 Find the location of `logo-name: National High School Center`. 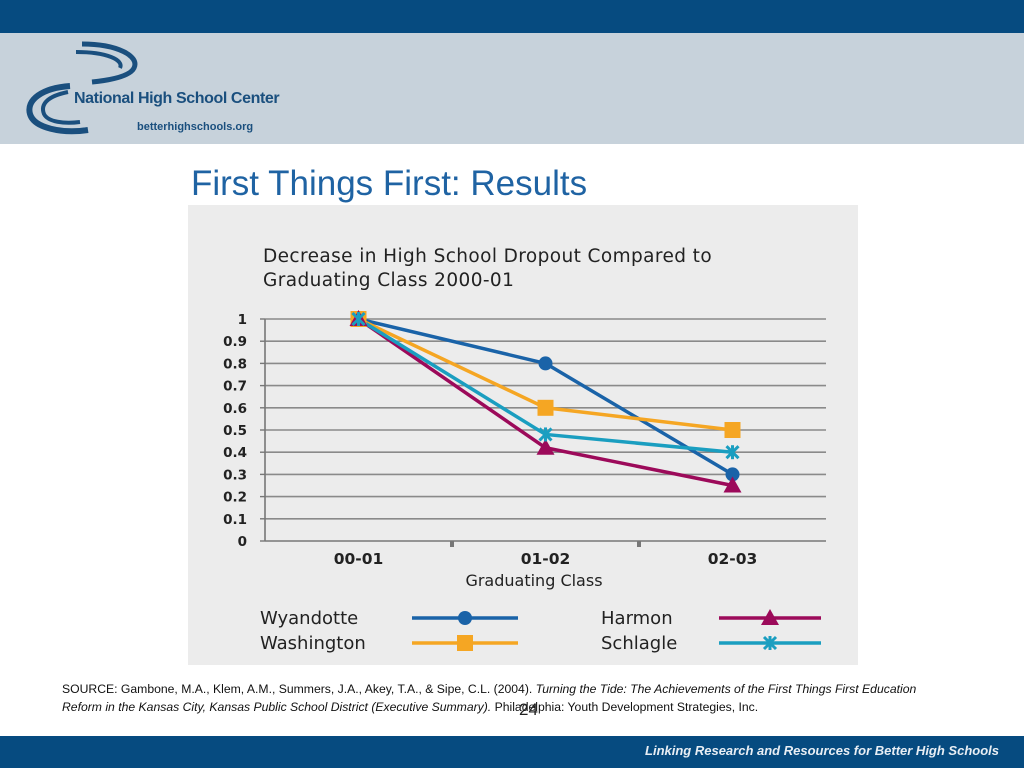

logo-name: National High School Center is located at coordinates (177, 98).